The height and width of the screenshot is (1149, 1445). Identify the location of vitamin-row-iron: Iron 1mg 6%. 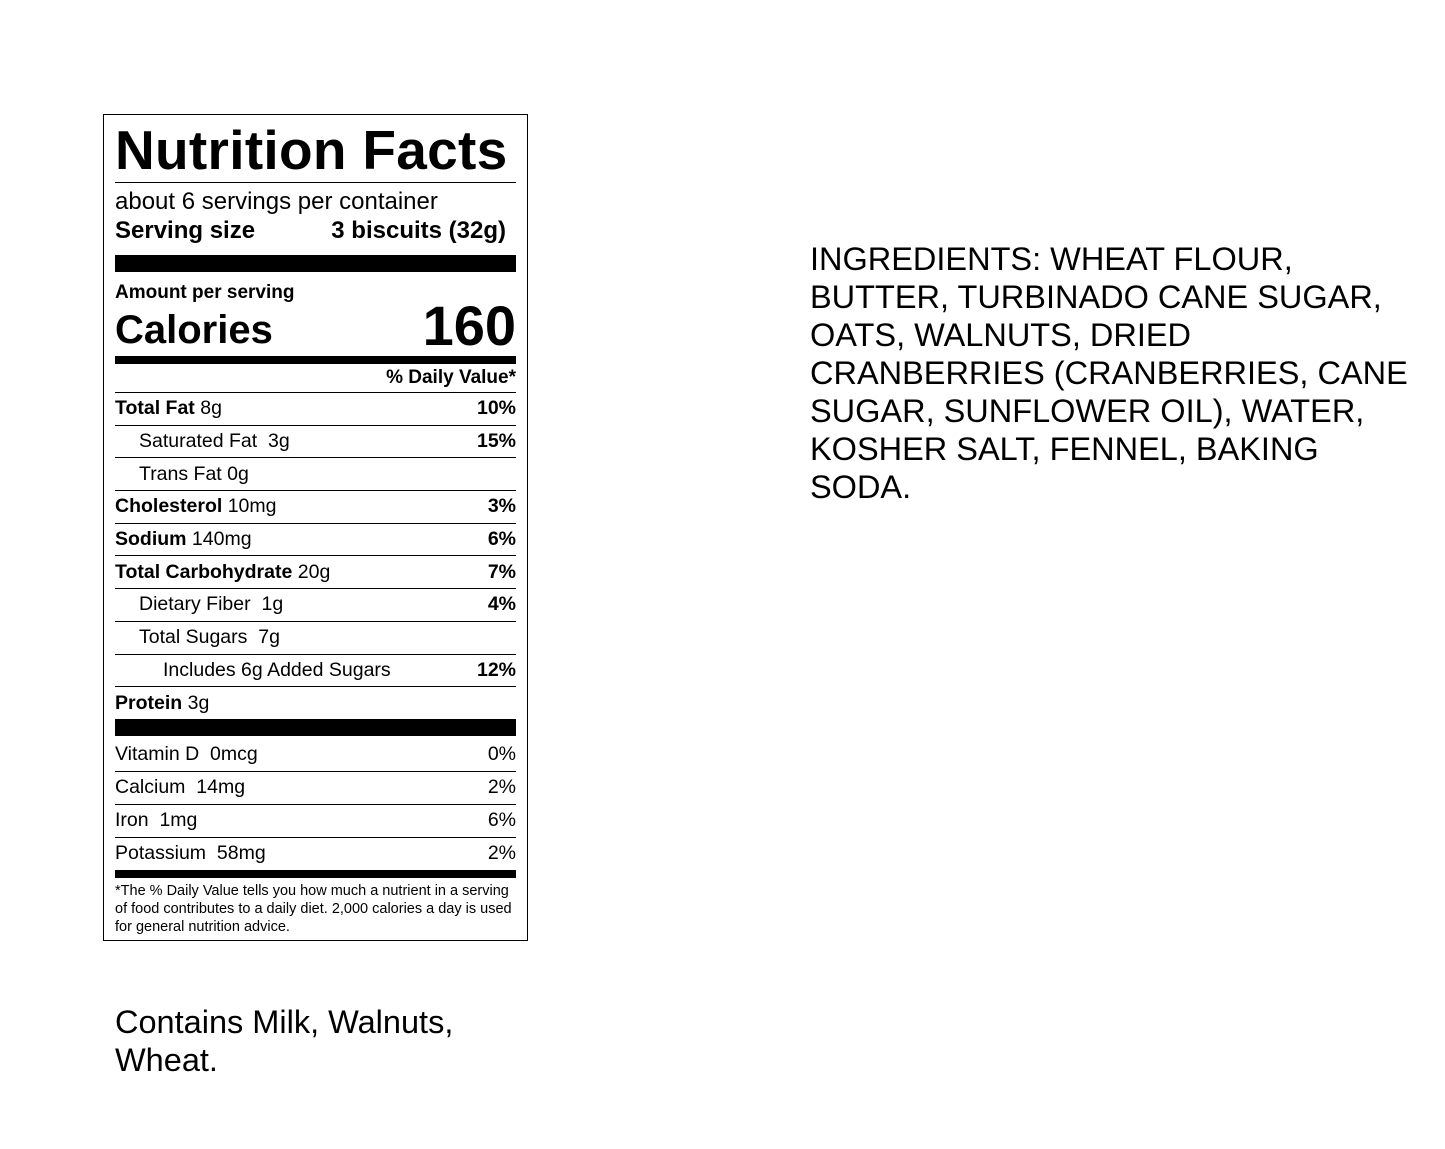
(315, 820).